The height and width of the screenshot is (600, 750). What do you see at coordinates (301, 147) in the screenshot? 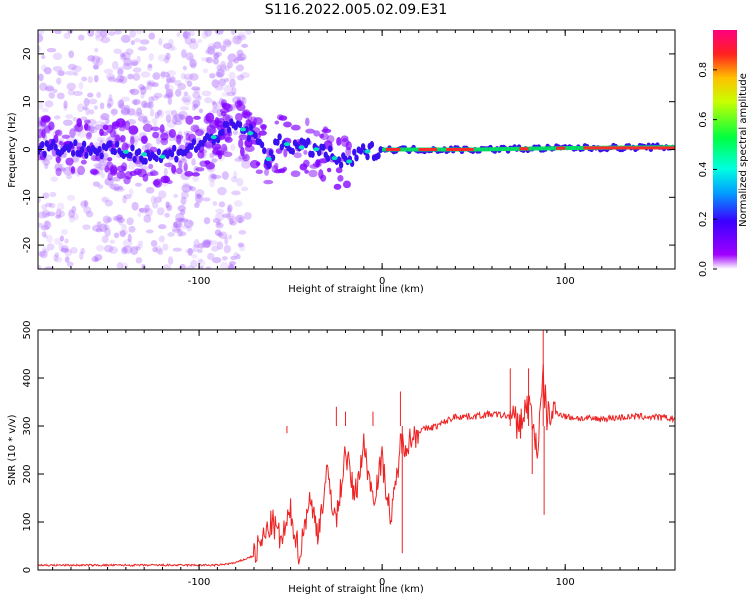
I see `heat-hot-spot` at bounding box center [301, 147].